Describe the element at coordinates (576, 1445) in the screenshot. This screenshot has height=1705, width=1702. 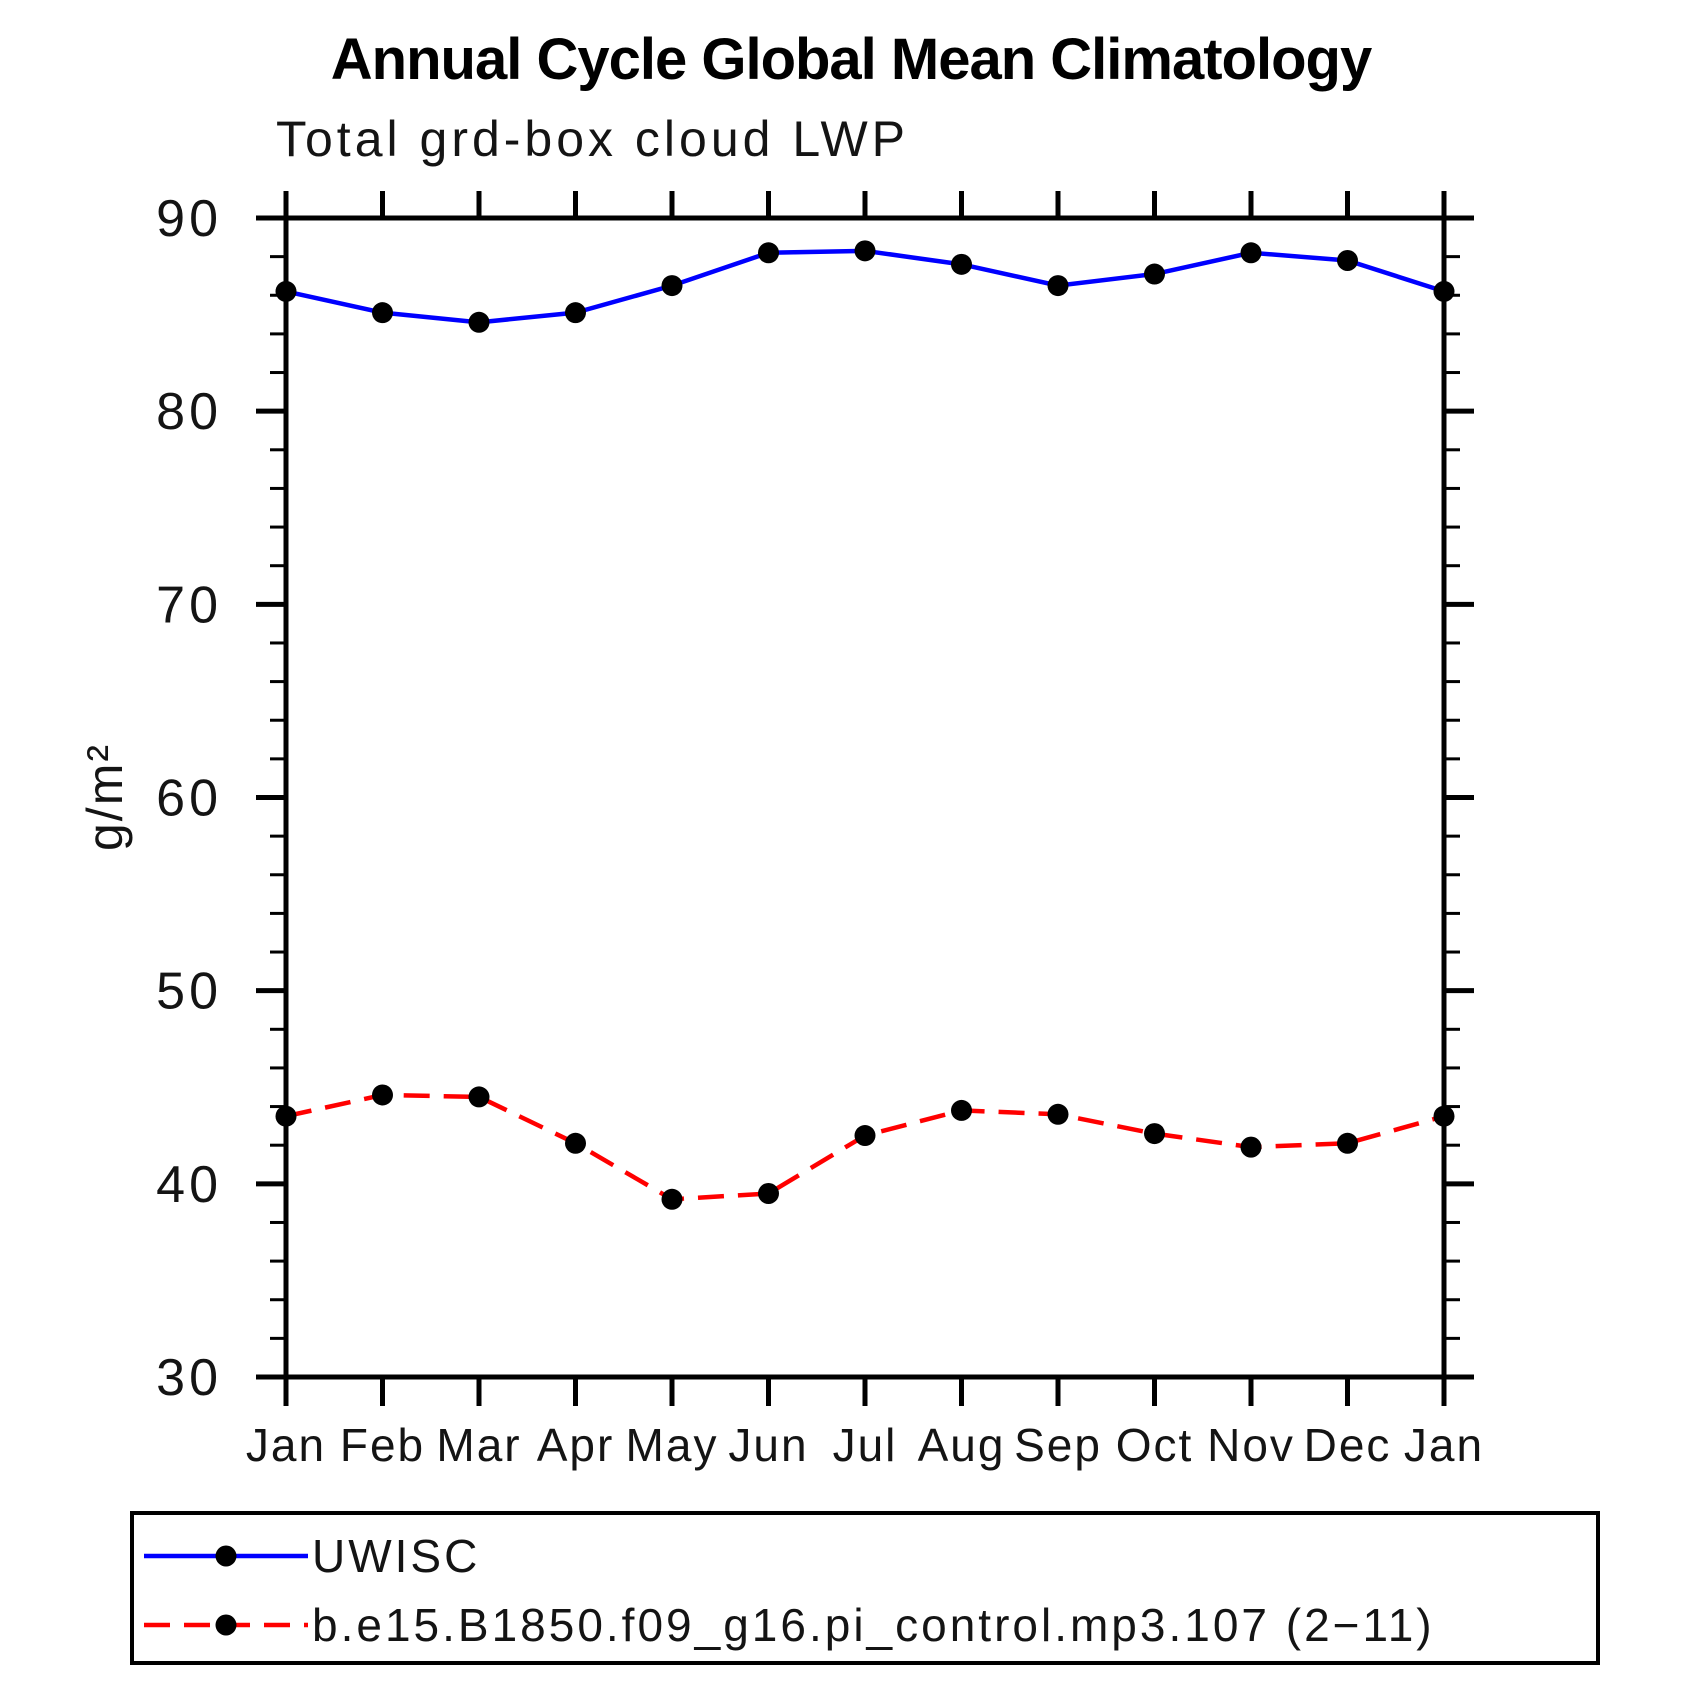
I see `x-tick-label: Apr` at that location.